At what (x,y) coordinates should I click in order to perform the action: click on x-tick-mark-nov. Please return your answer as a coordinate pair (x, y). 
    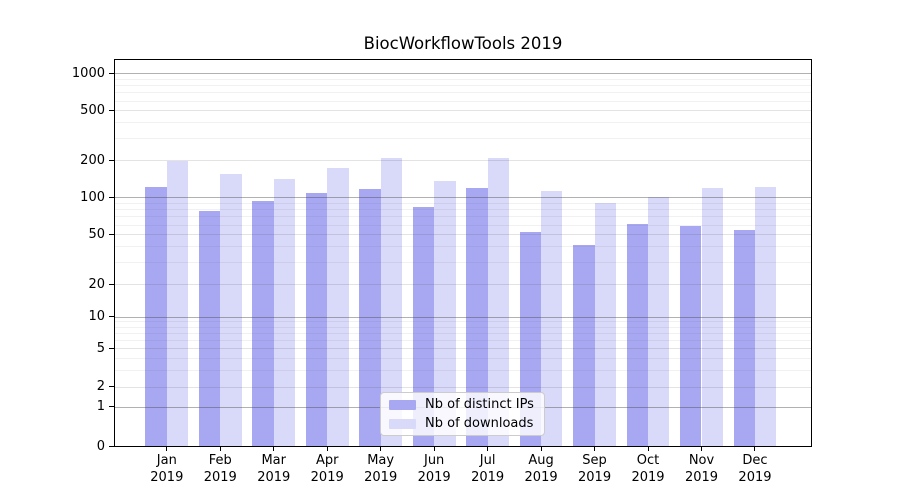
    Looking at the image, I should click on (701, 448).